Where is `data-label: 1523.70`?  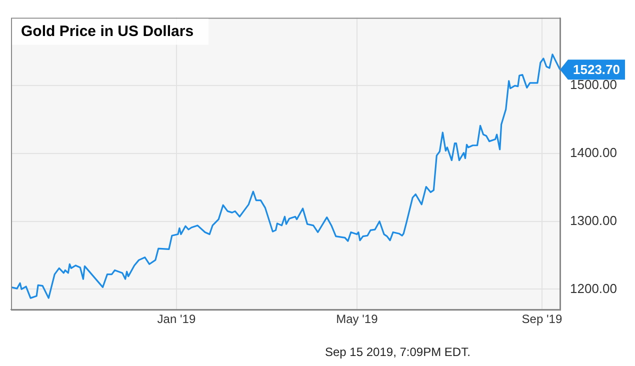
data-label: 1523.70 is located at coordinates (596, 70).